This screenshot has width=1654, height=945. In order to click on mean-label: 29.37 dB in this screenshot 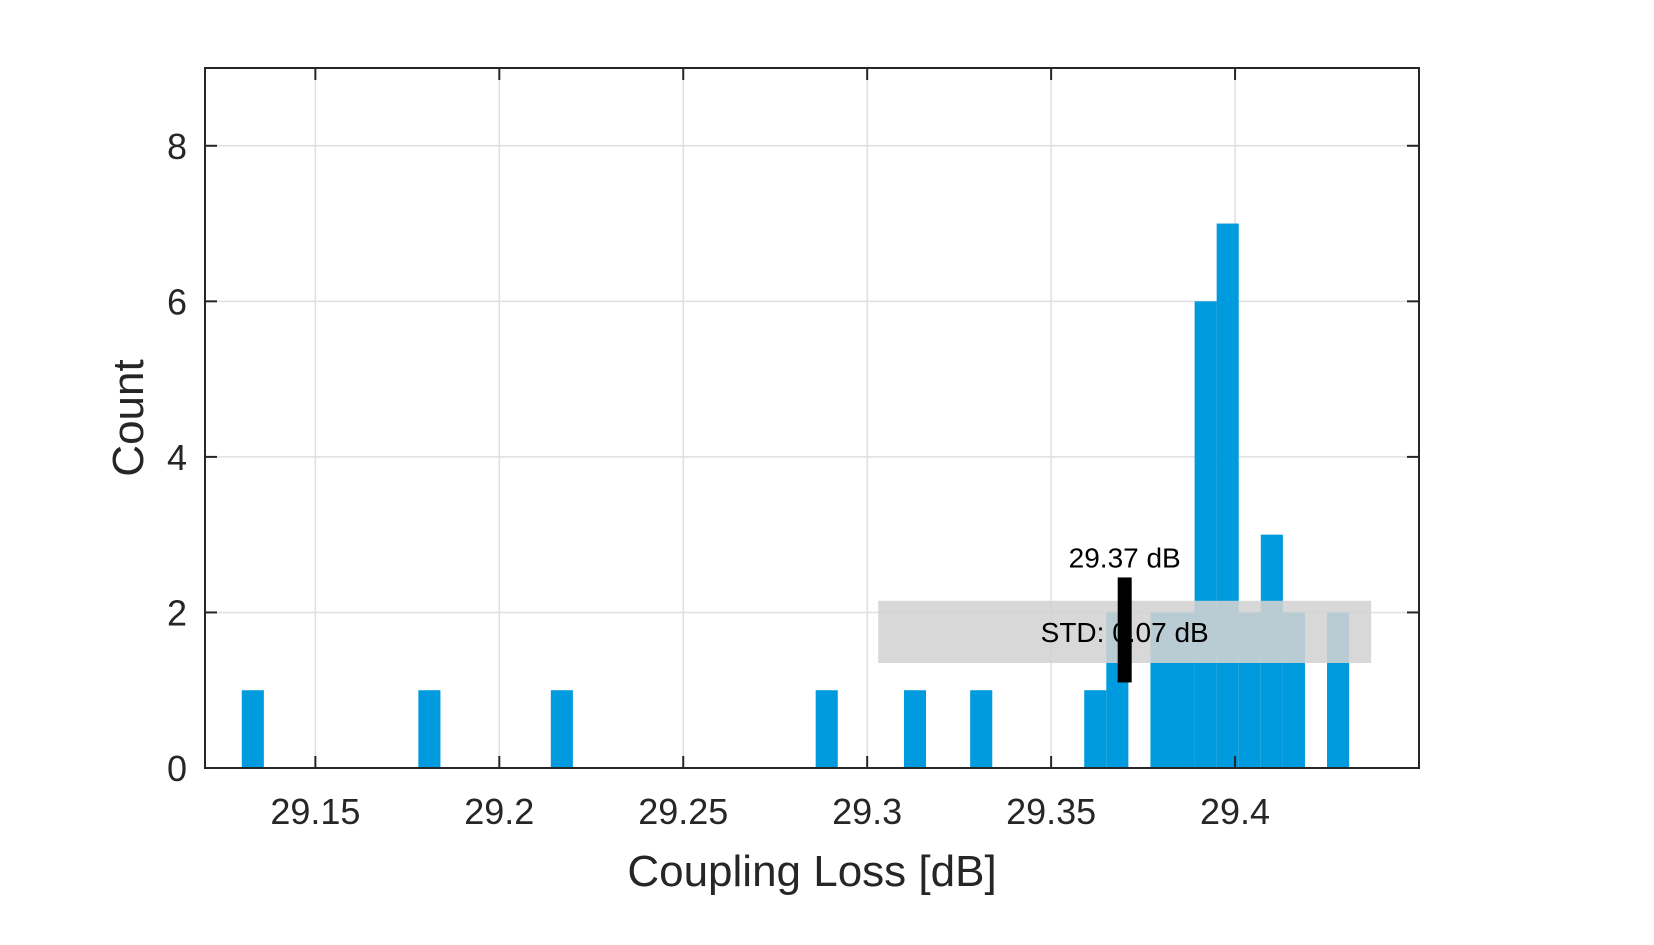, I will do `click(1125, 557)`.